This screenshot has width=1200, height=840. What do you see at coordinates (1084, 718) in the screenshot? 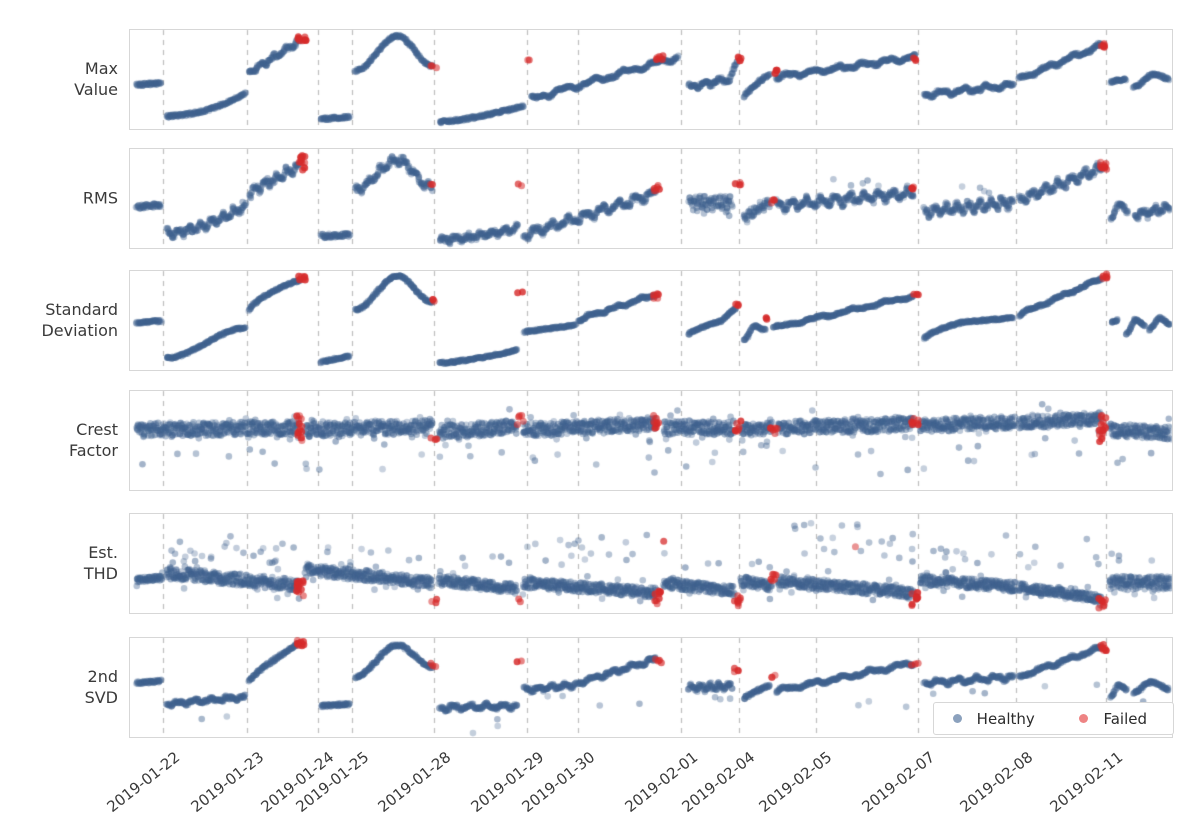
I see `failed-dot-icon` at bounding box center [1084, 718].